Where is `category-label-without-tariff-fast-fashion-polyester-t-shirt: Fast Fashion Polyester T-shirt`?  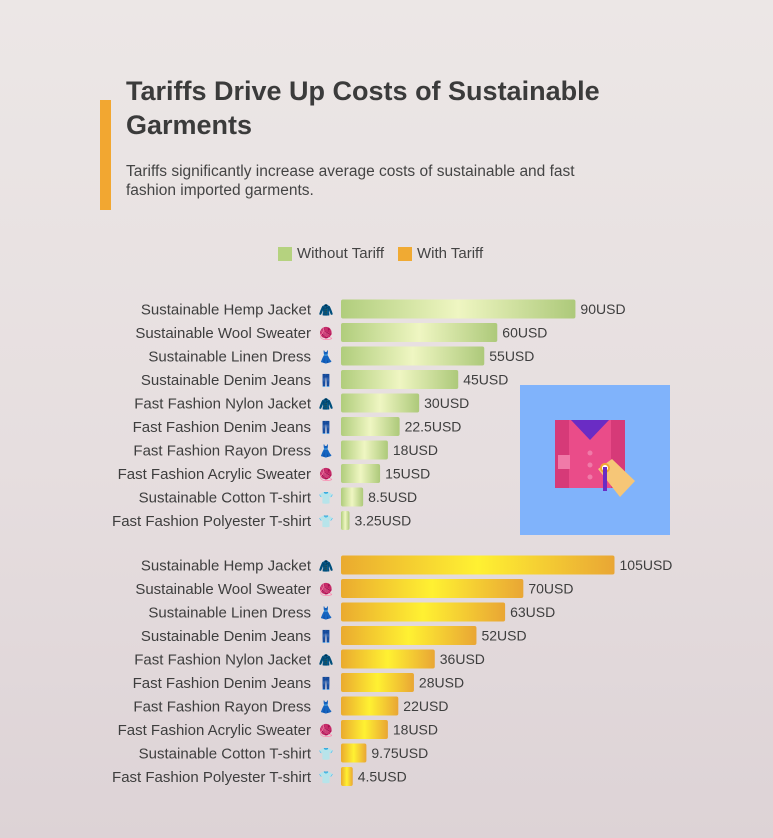
category-label-without-tariff-fast-fashion-polyester-t-shirt: Fast Fashion Polyester T-shirt is located at coordinates (212, 521).